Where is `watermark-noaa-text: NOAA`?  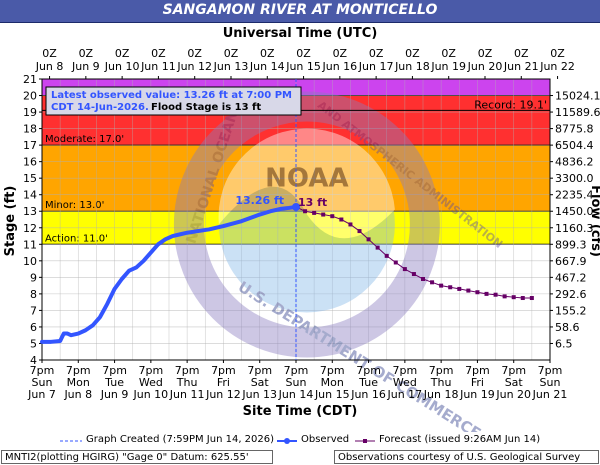 watermark-noaa-text: NOAA is located at coordinates (306, 178).